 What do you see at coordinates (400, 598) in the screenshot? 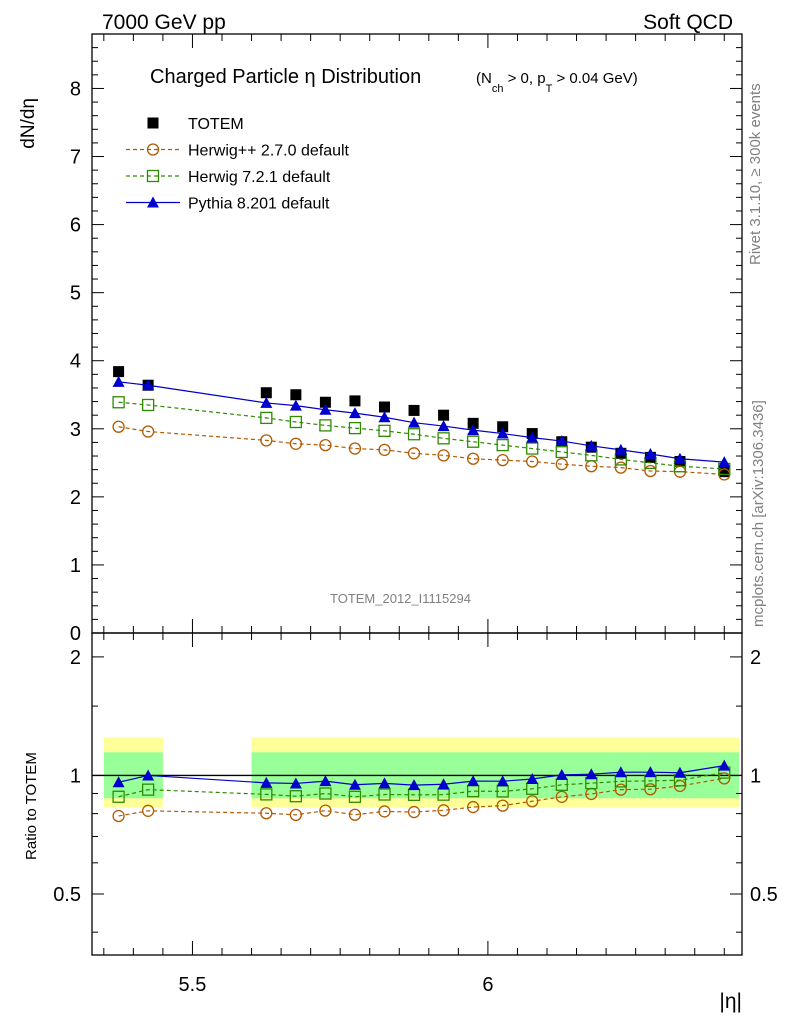
I see `analysis-watermark: TOTEM_2012_I1115294` at bounding box center [400, 598].